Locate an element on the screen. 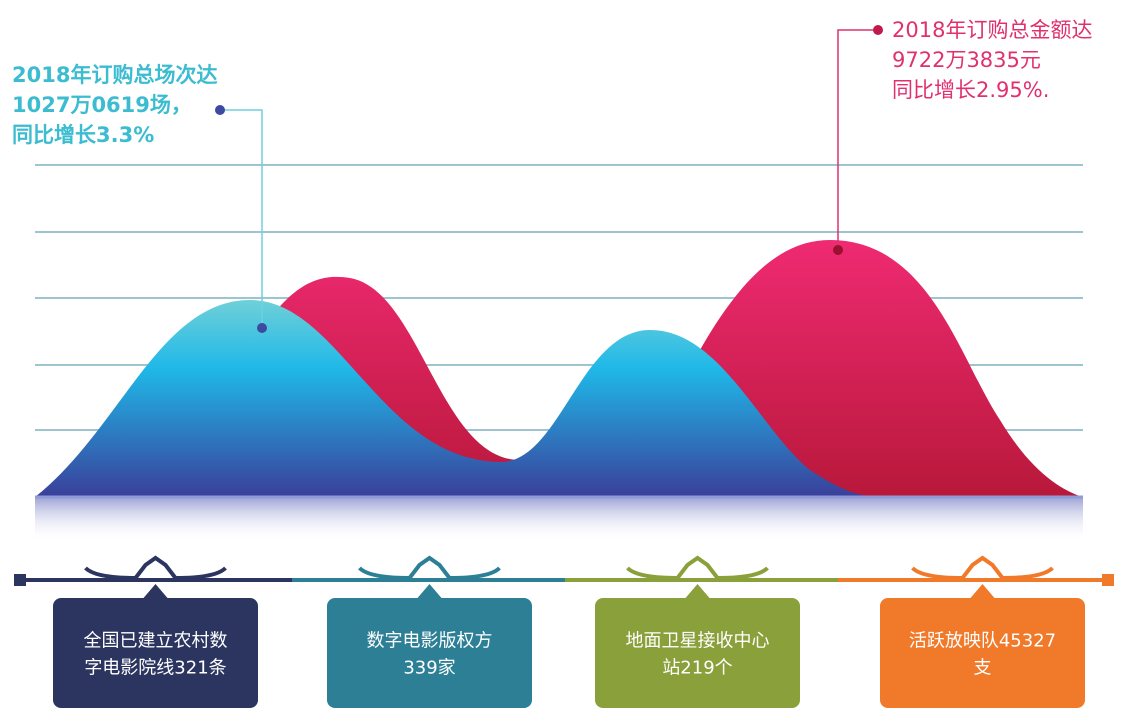 This screenshot has width=1138, height=712. left-peak-dot is located at coordinates (262, 328).